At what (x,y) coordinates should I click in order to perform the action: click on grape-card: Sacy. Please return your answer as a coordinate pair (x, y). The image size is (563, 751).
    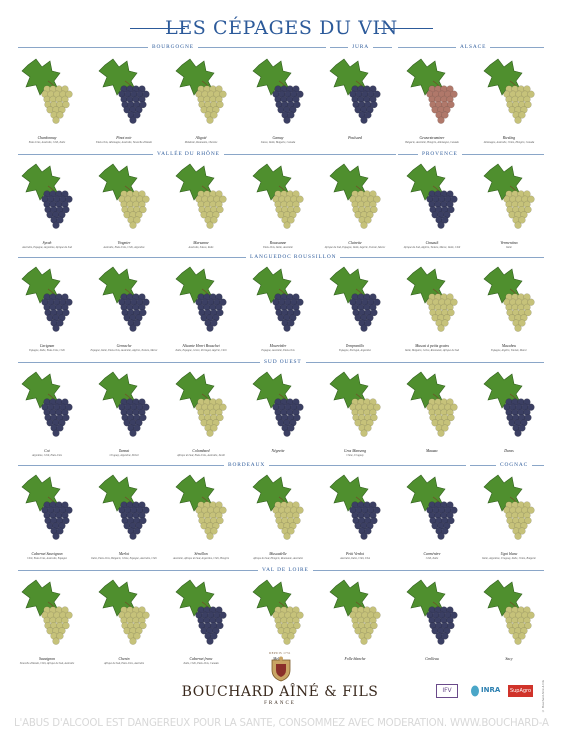
    Looking at the image, I should click on (509, 626).